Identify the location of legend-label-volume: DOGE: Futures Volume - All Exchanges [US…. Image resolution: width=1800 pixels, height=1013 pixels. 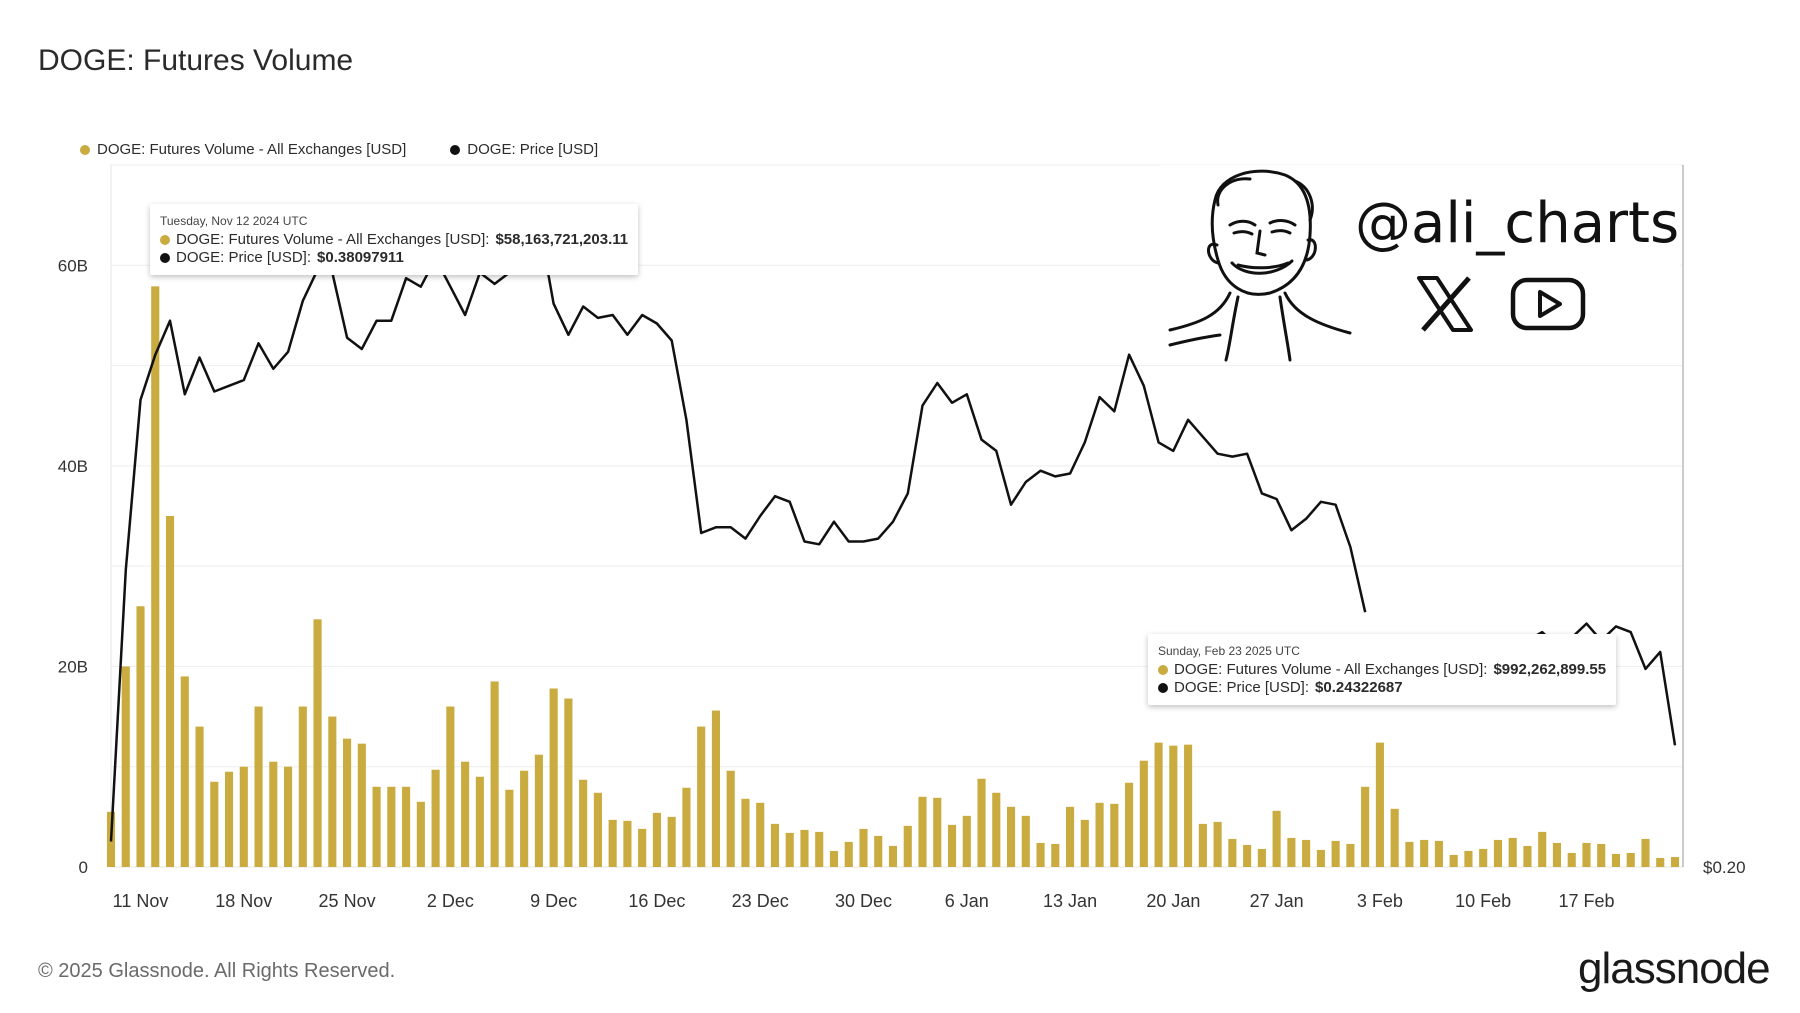
(252, 149).